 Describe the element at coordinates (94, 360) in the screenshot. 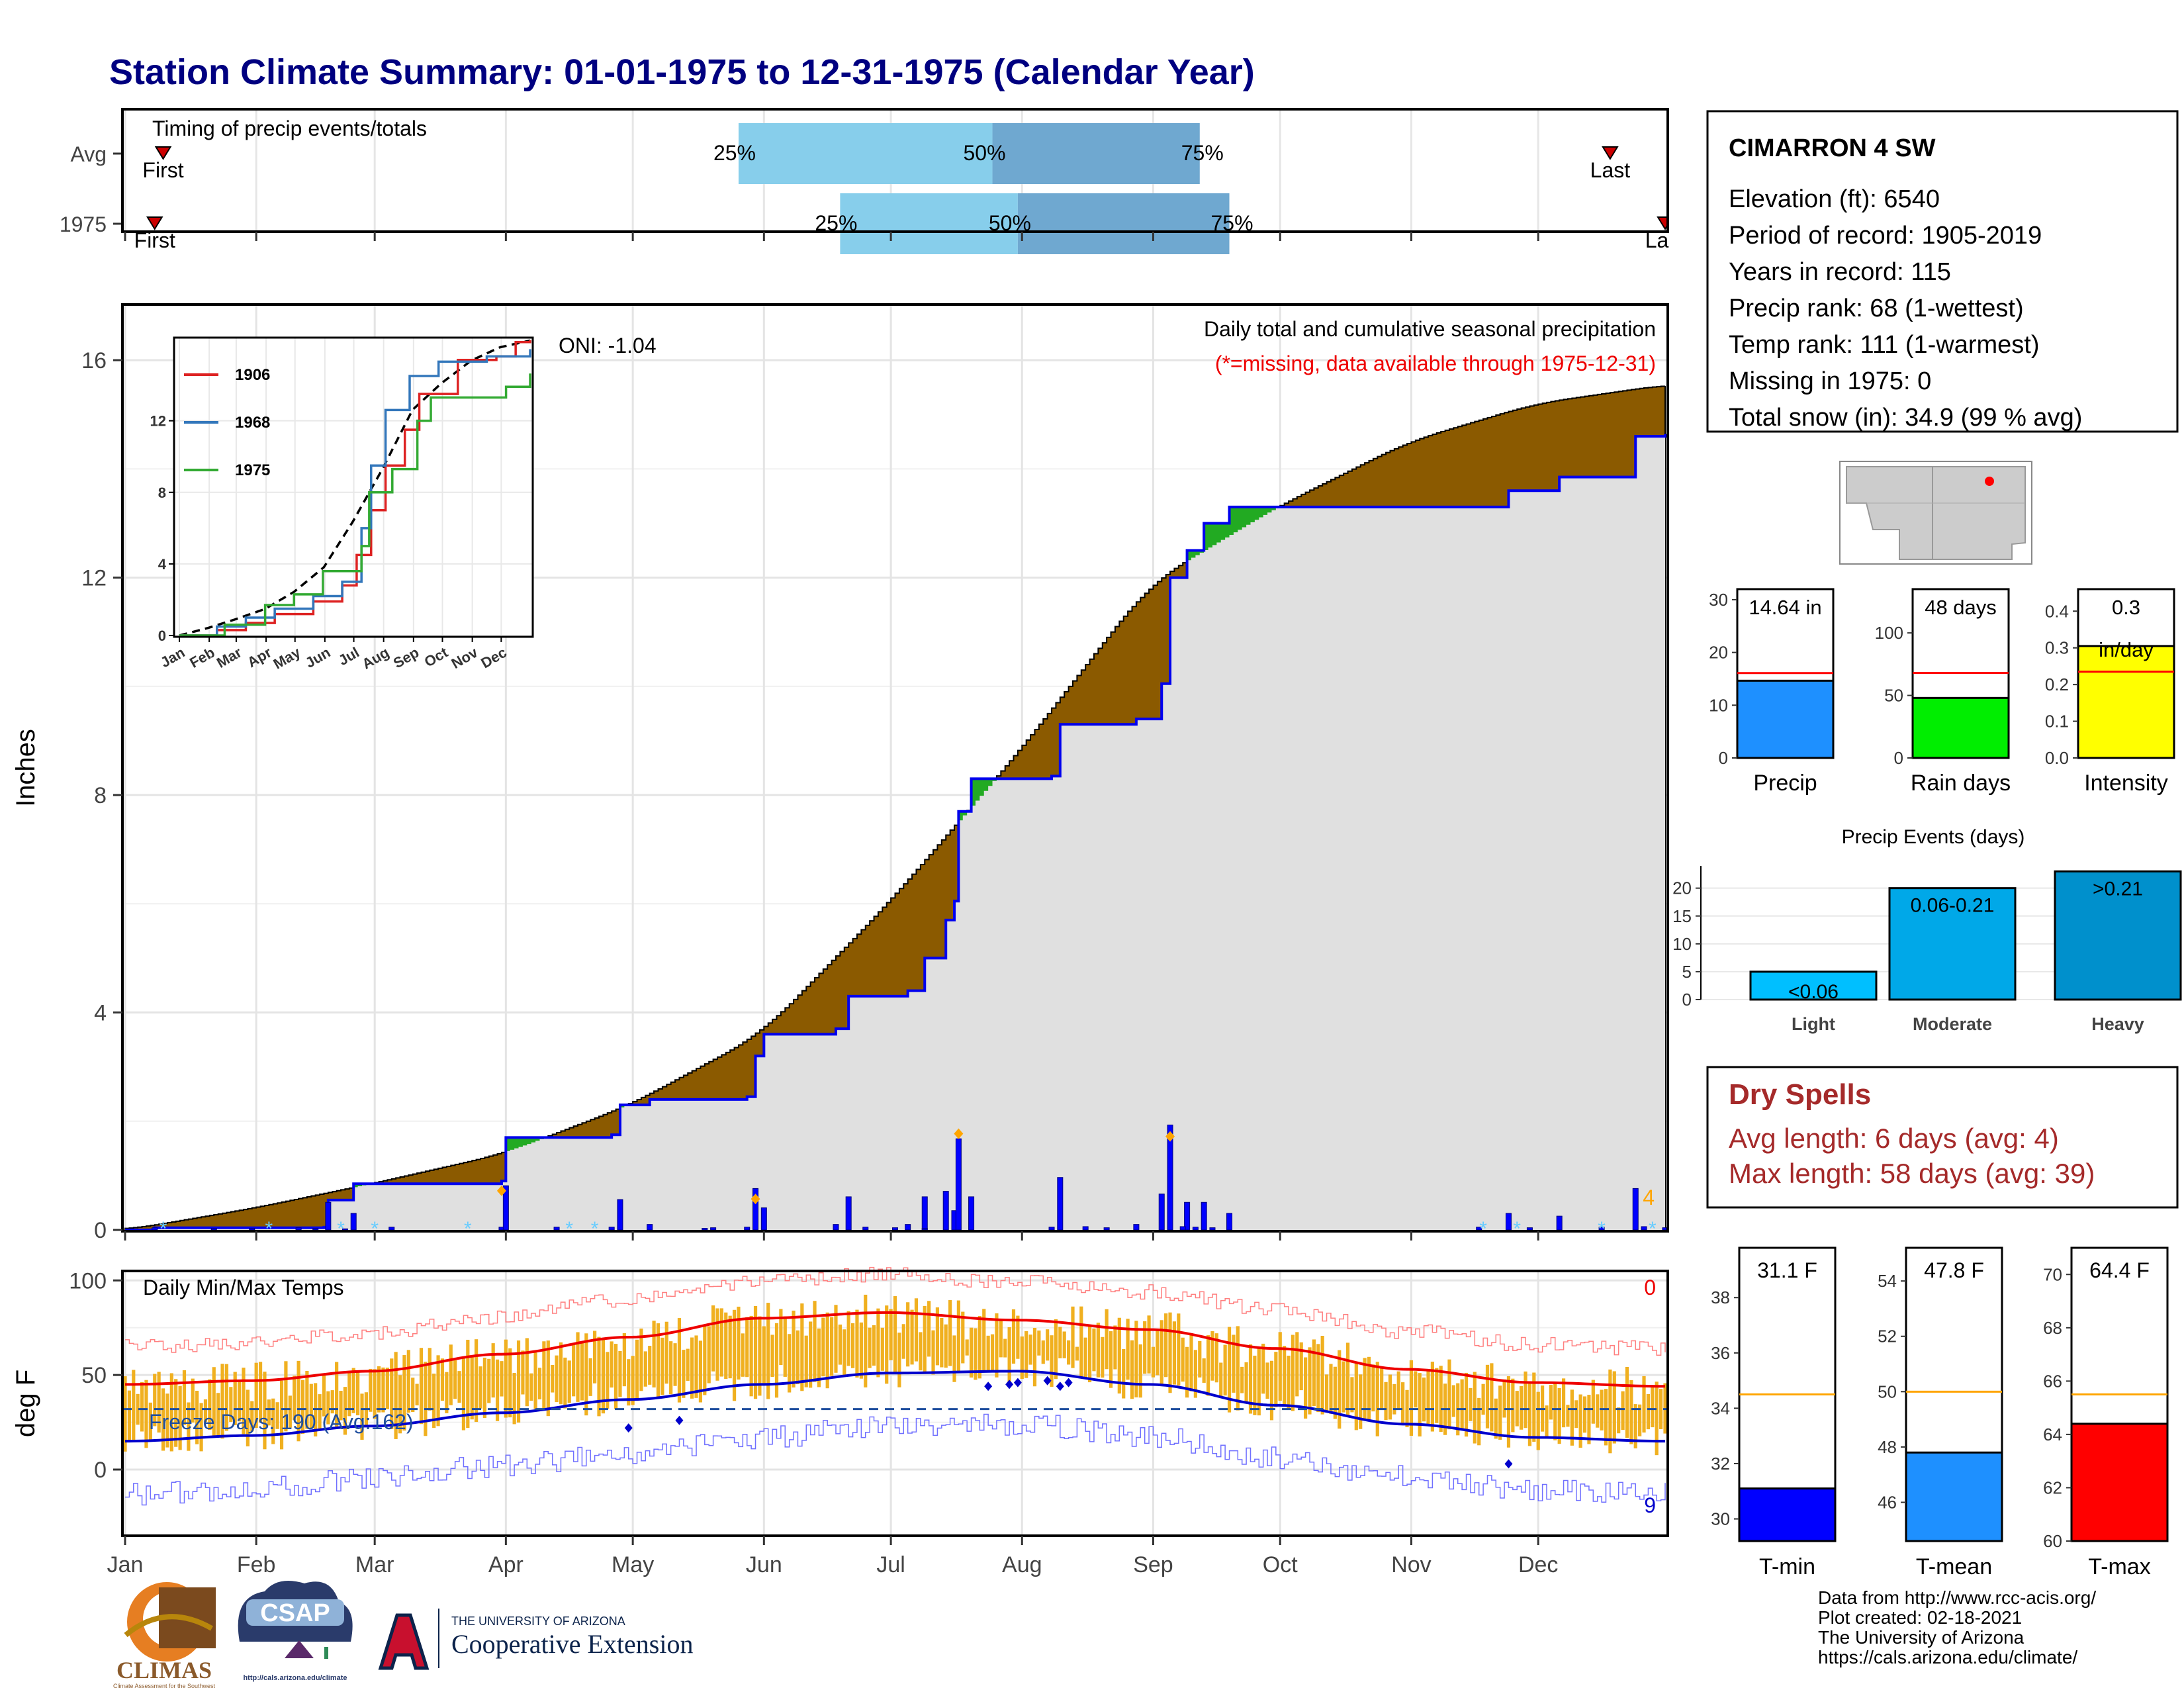

I see `precip-y-tick: 16` at that location.